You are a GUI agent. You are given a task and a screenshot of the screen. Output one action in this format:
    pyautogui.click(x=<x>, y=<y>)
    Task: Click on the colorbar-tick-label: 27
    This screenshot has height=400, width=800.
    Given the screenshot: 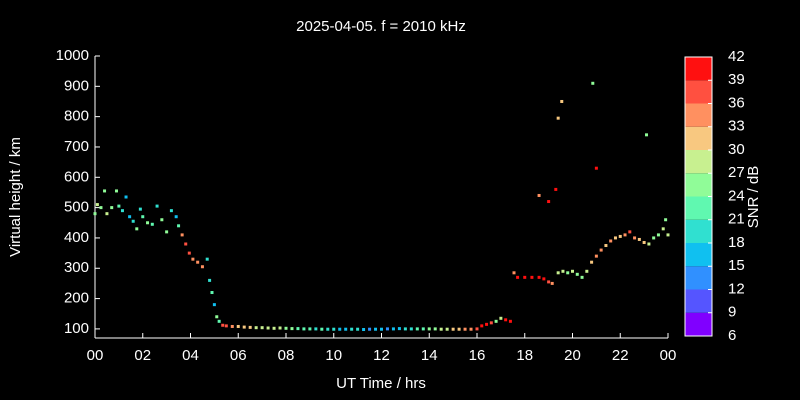 What is the action you would take?
    pyautogui.click(x=736, y=172)
    